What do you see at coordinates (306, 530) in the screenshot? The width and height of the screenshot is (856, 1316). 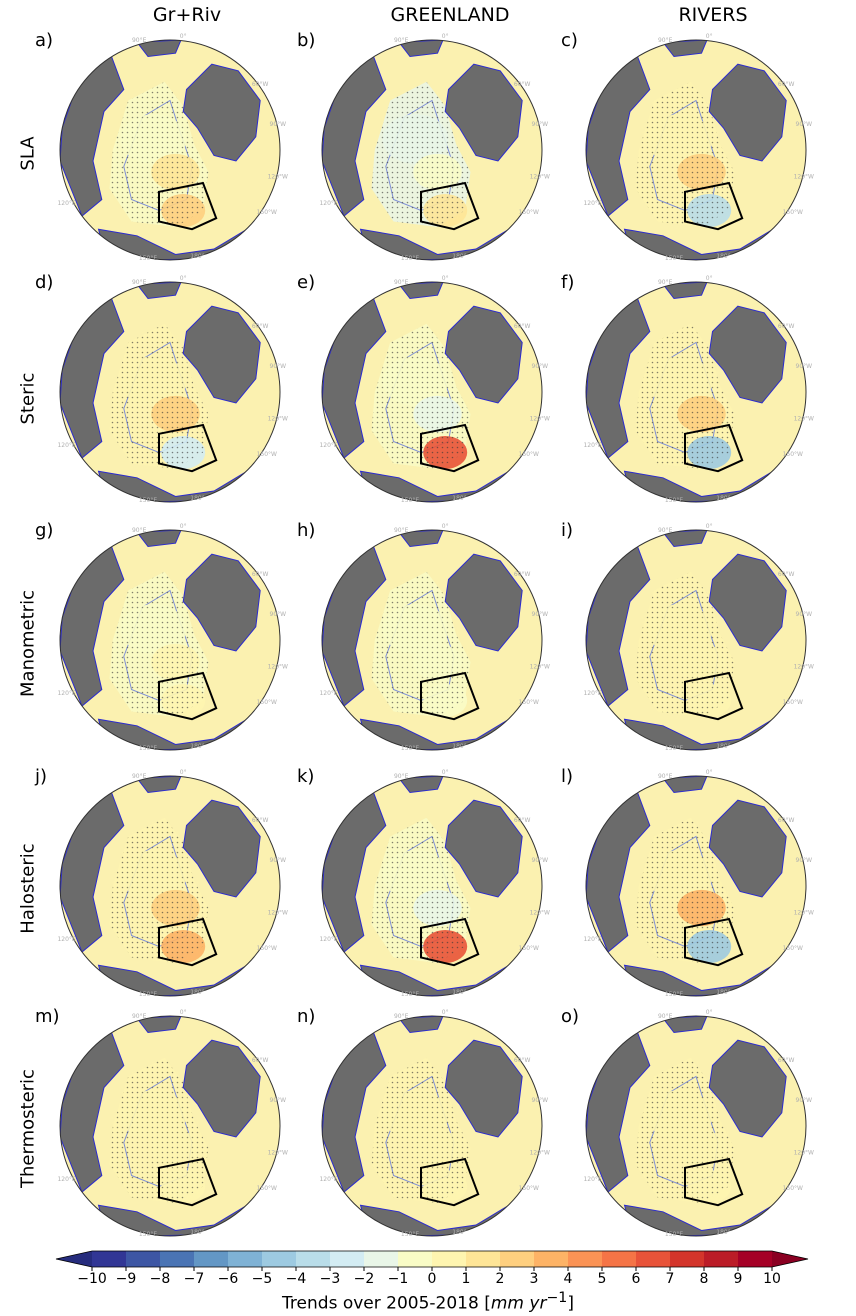 I see `panel-label: h)` at bounding box center [306, 530].